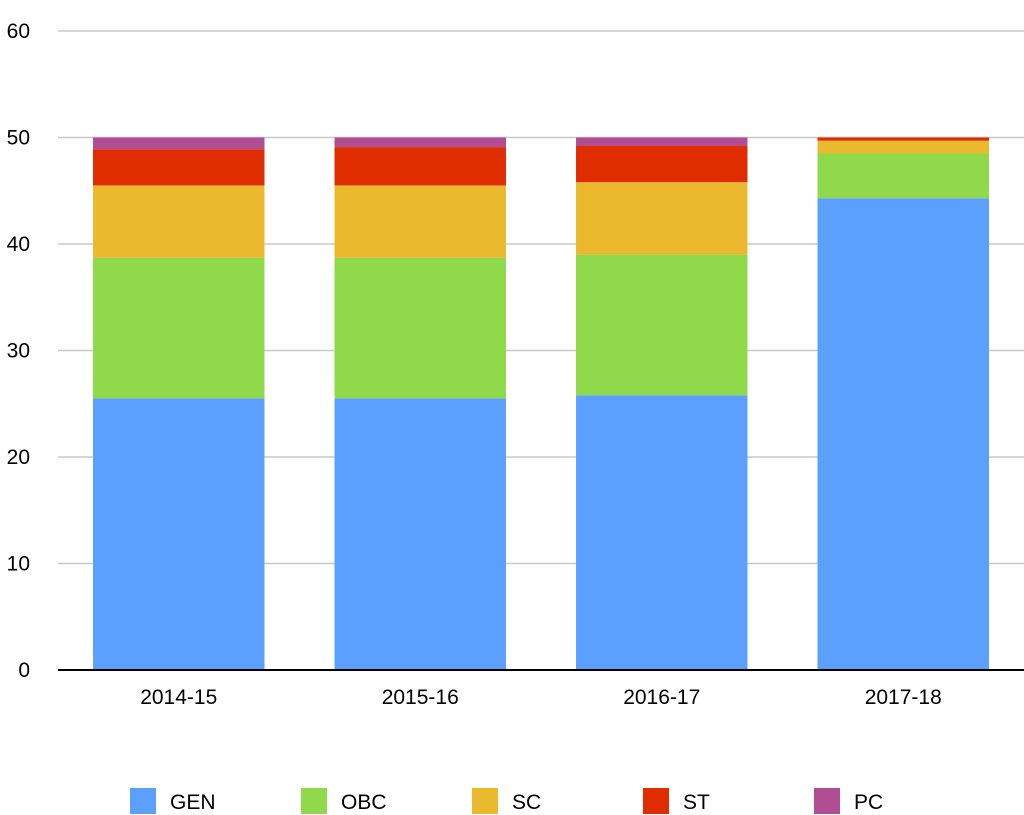 The height and width of the screenshot is (815, 1024). I want to click on x-tick-label: 2014-15, so click(178, 697).